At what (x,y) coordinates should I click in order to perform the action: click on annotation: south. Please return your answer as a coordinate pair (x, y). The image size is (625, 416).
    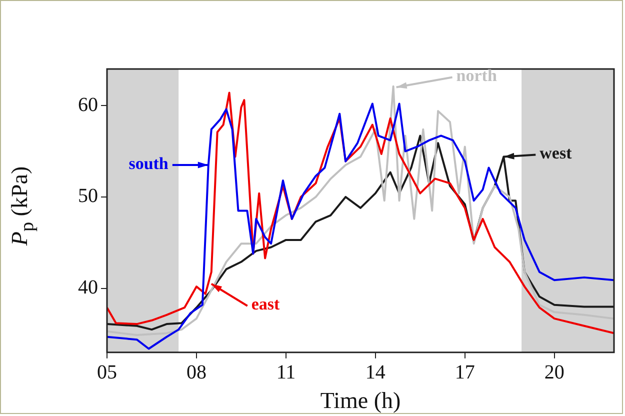
    Looking at the image, I should click on (148, 163).